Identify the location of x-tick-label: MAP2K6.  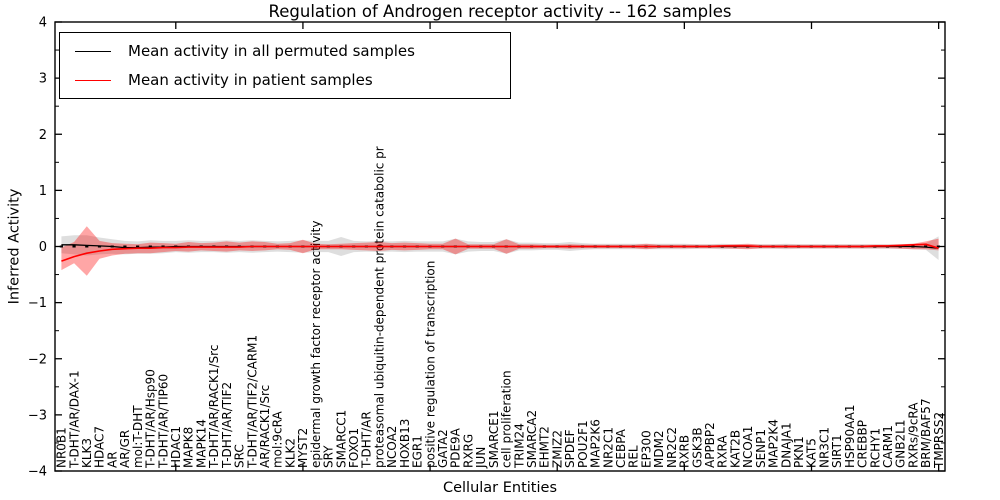
(596, 443).